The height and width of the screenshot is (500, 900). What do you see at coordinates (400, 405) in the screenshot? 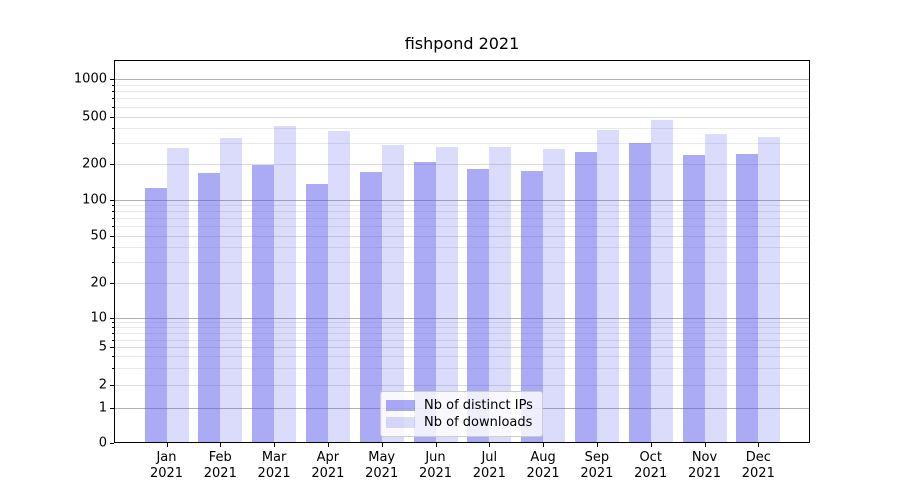
I see `legend-swatch-distinct-ips` at bounding box center [400, 405].